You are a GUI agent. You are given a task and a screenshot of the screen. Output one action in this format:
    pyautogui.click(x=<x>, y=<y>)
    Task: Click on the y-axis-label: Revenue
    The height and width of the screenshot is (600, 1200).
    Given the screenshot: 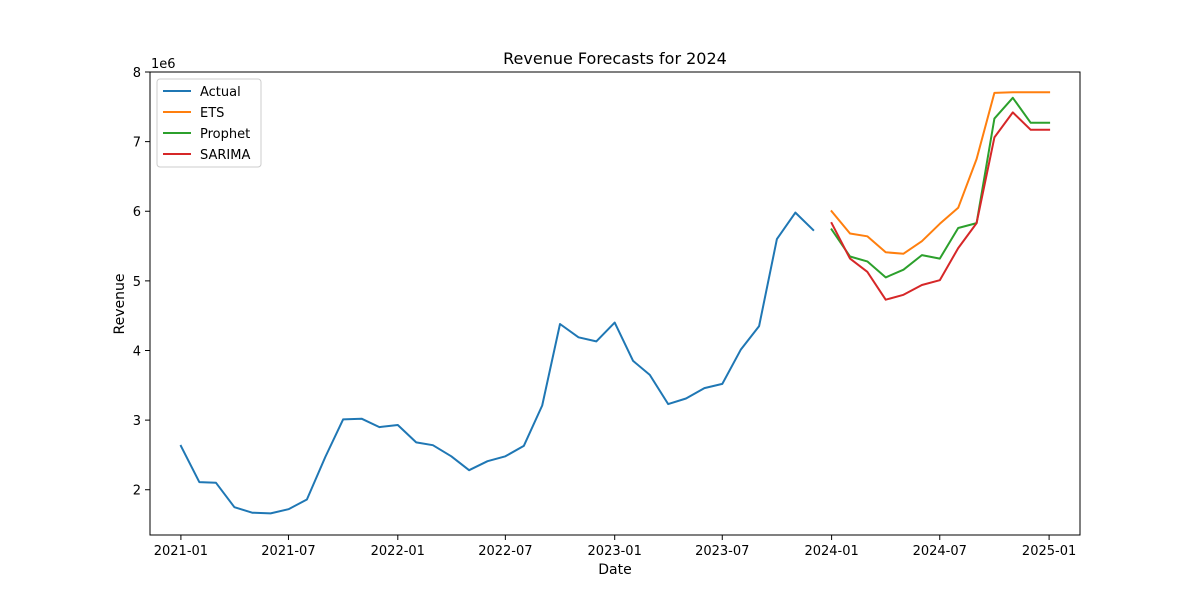 What is the action you would take?
    pyautogui.click(x=120, y=304)
    